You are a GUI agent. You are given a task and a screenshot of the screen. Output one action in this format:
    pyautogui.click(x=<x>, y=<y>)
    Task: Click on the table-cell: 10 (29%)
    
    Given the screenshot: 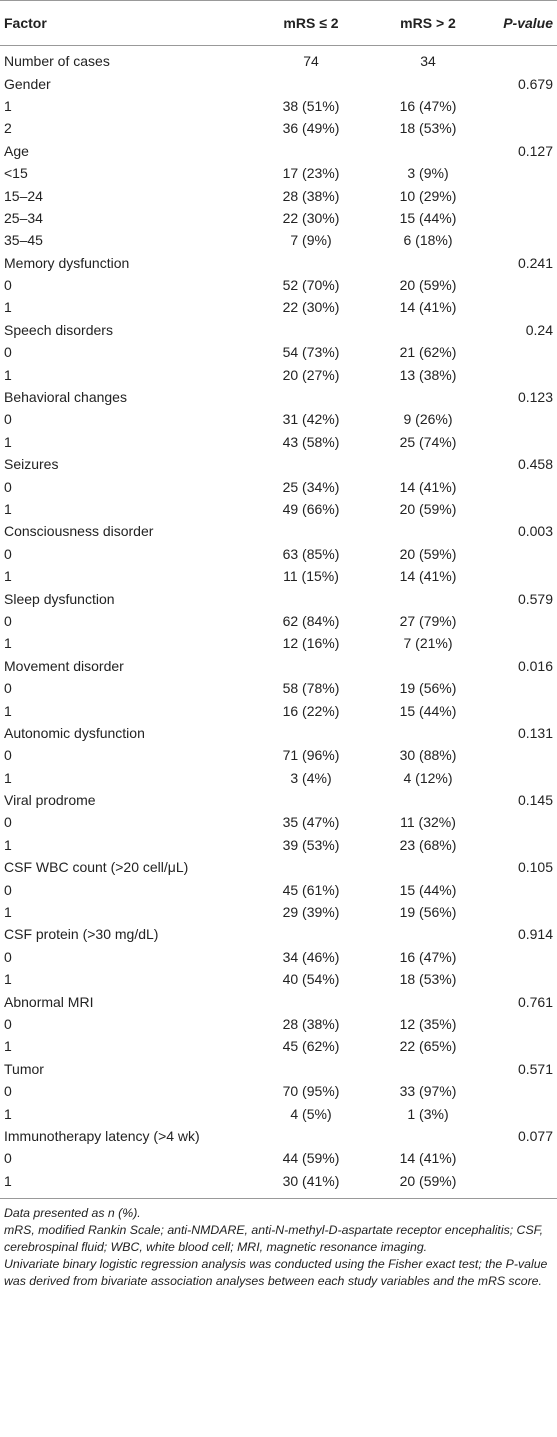 What is the action you would take?
    pyautogui.click(x=428, y=195)
    